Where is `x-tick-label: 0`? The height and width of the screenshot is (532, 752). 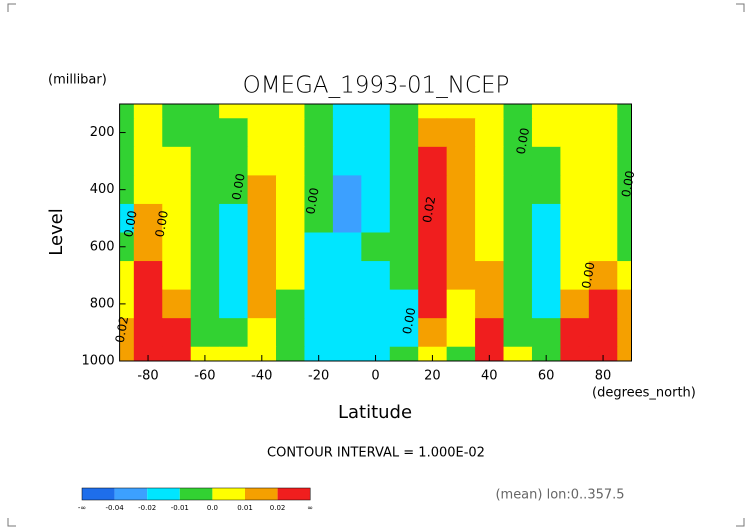 x-tick-label: 0 is located at coordinates (375, 376).